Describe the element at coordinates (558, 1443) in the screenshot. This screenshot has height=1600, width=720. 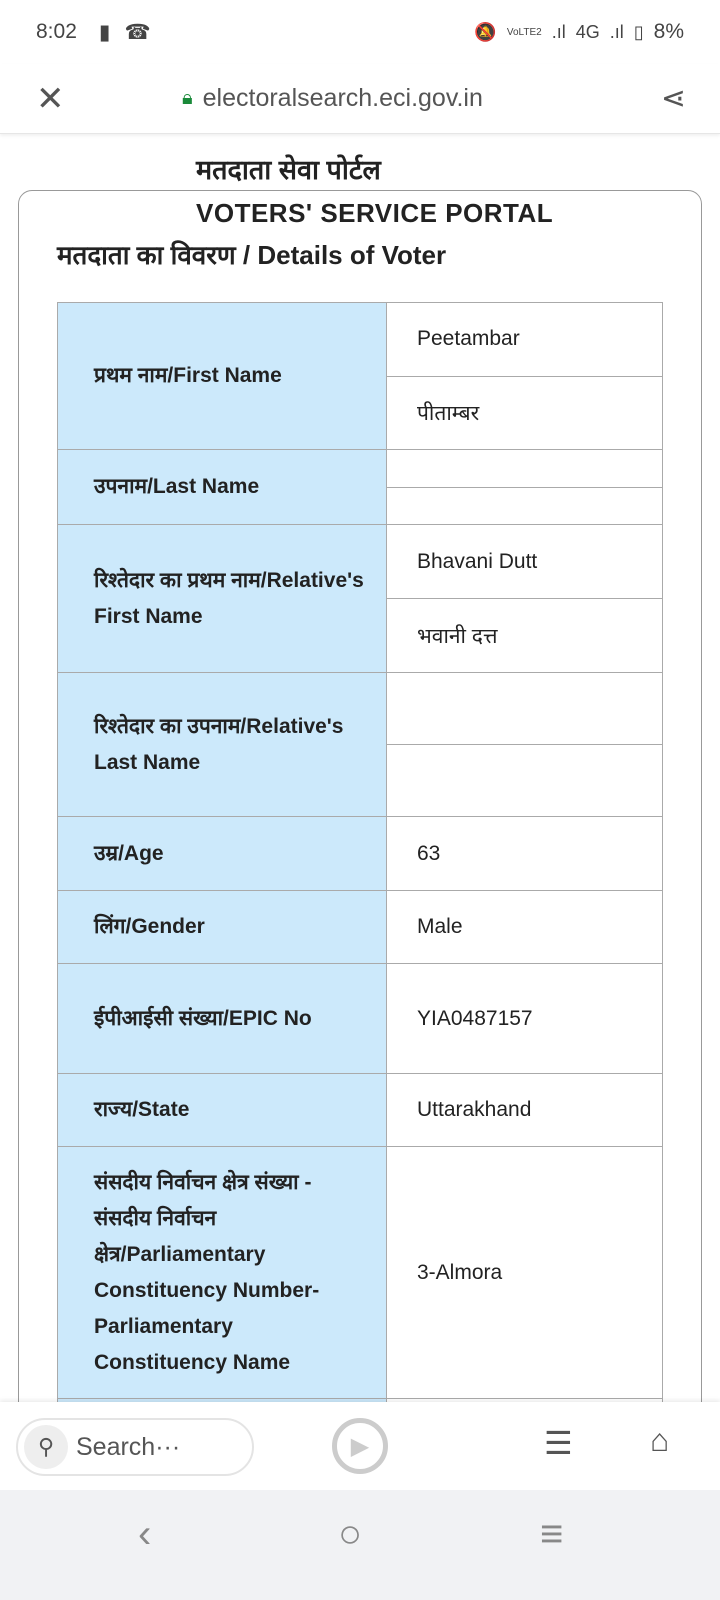
I see `list-icon: ☰` at that location.